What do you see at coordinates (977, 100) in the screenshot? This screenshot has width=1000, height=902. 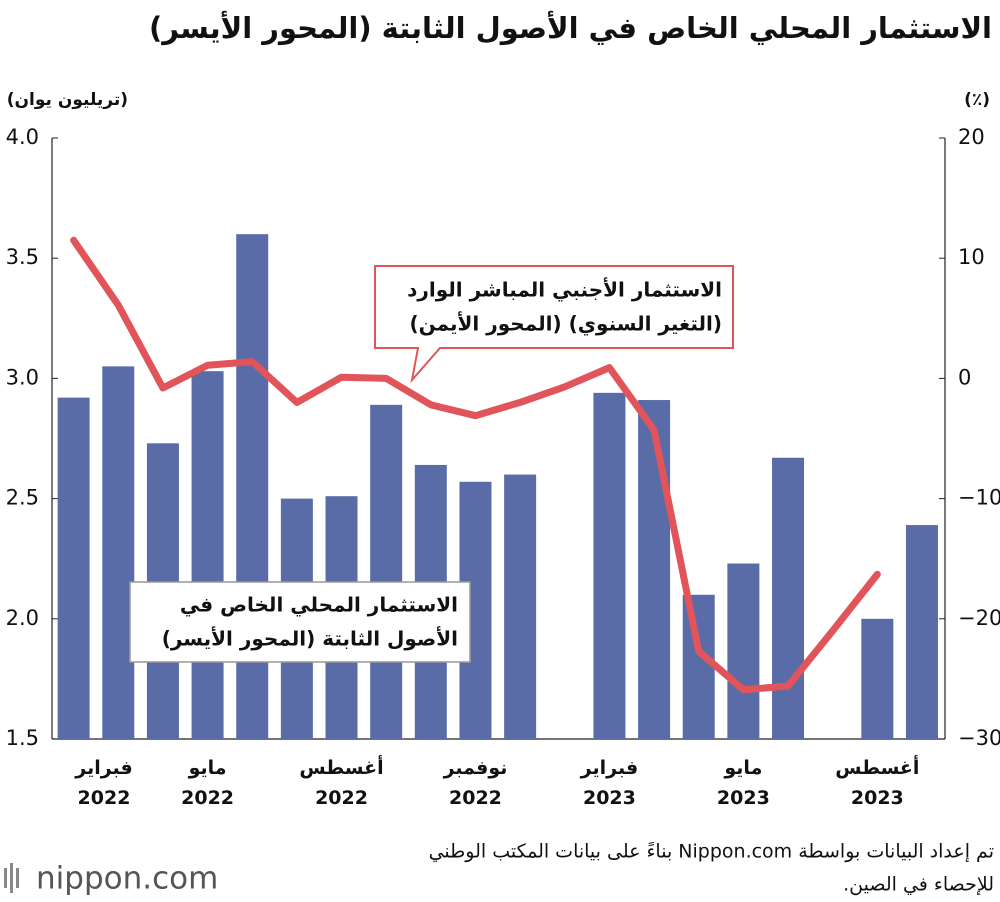 I see `y2-axis-label: (٪)` at bounding box center [977, 100].